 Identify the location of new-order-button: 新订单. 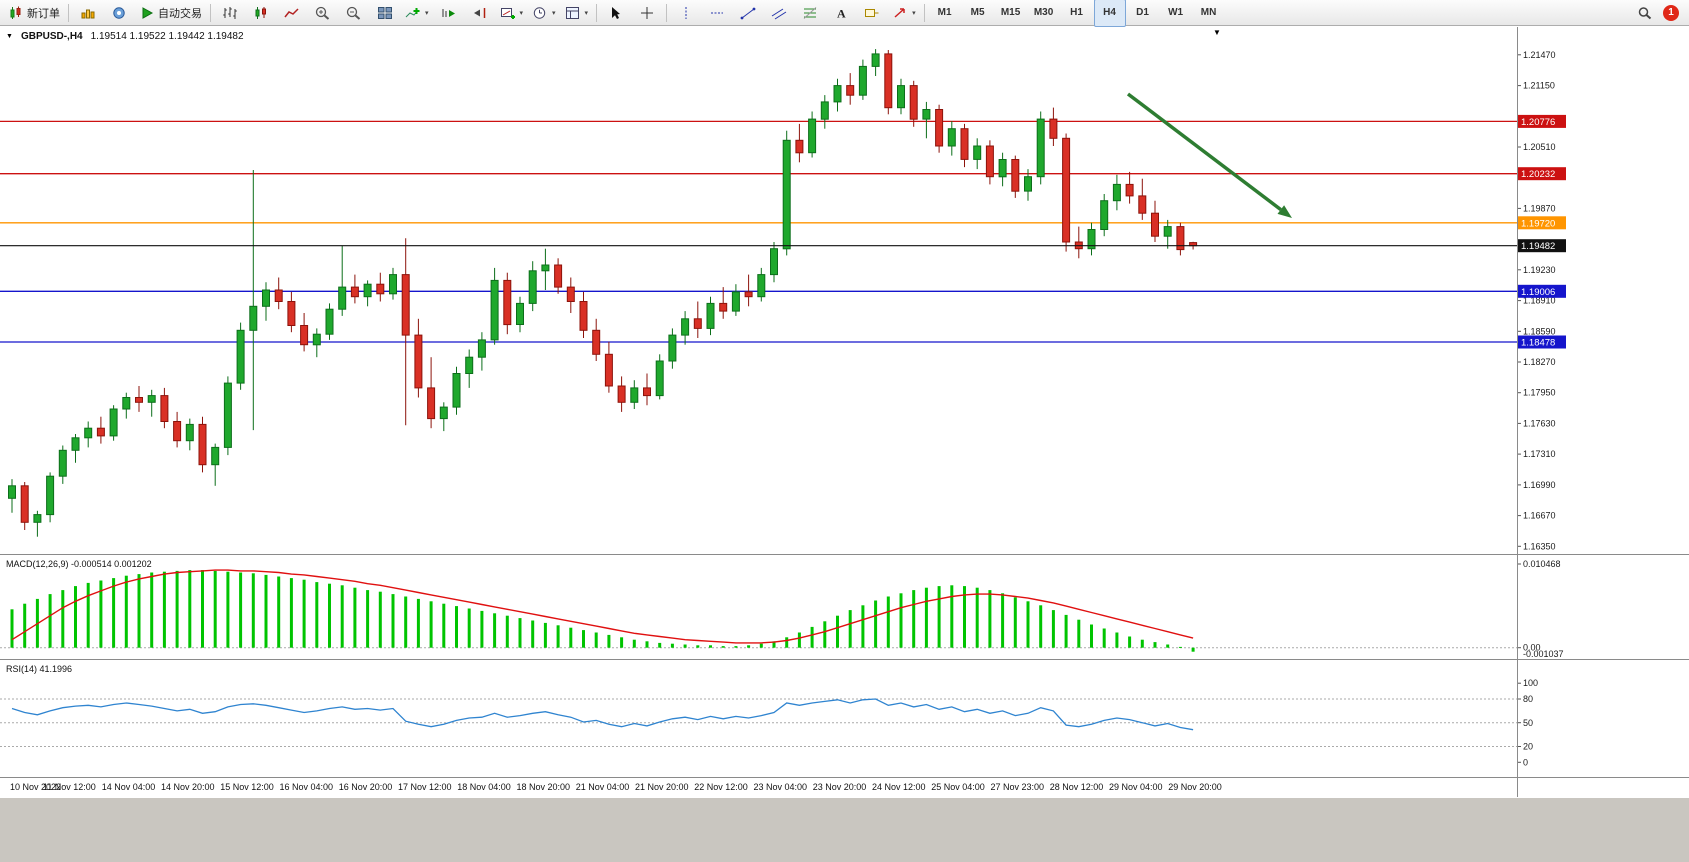
(34, 13).